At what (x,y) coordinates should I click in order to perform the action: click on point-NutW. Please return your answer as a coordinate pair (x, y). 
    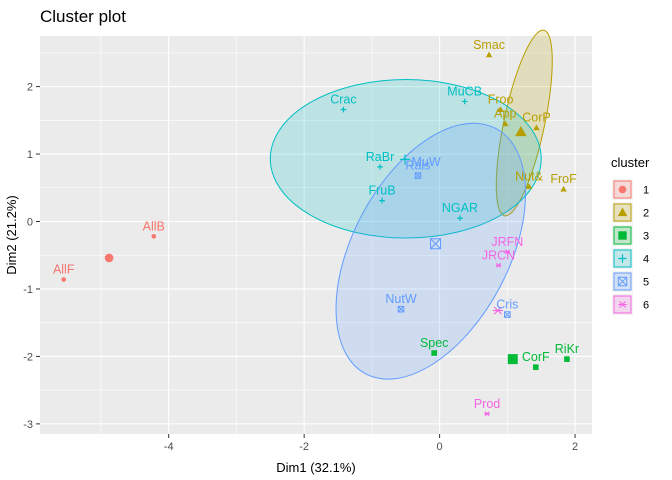
    Looking at the image, I should click on (401, 309).